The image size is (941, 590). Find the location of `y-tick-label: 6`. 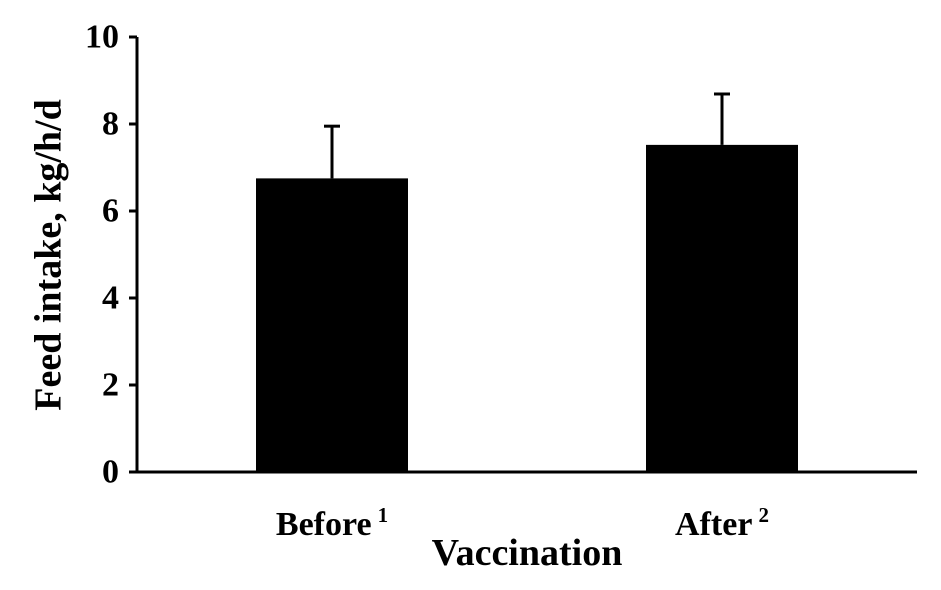

y-tick-label: 6 is located at coordinates (110, 211).